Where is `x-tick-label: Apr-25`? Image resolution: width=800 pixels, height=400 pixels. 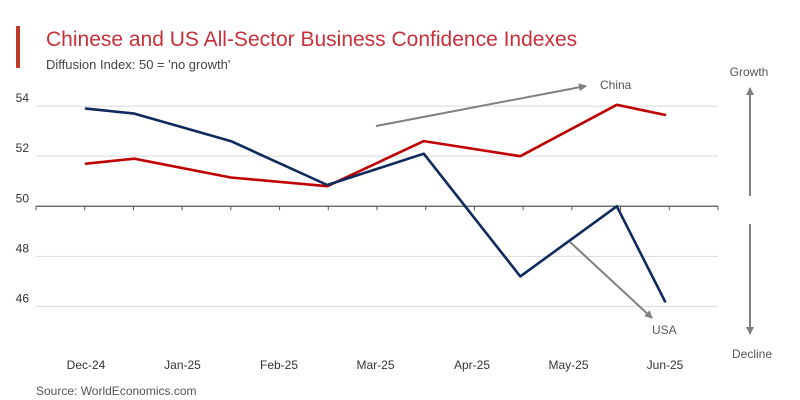 x-tick-label: Apr-25 is located at coordinates (472, 365).